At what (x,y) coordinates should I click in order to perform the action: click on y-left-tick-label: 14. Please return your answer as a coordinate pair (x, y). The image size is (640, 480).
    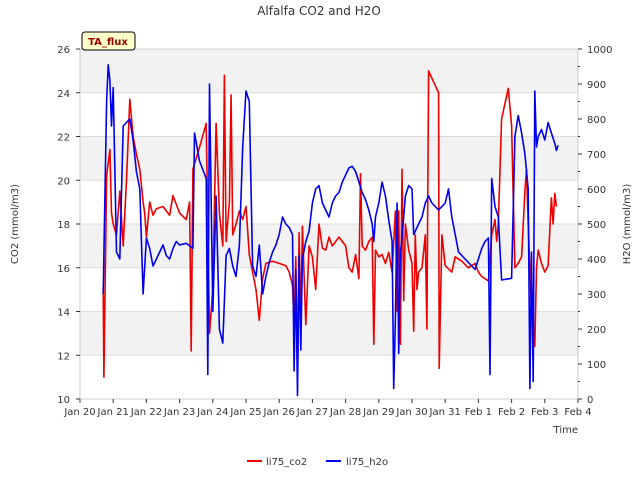
    Looking at the image, I should click on (63, 313).